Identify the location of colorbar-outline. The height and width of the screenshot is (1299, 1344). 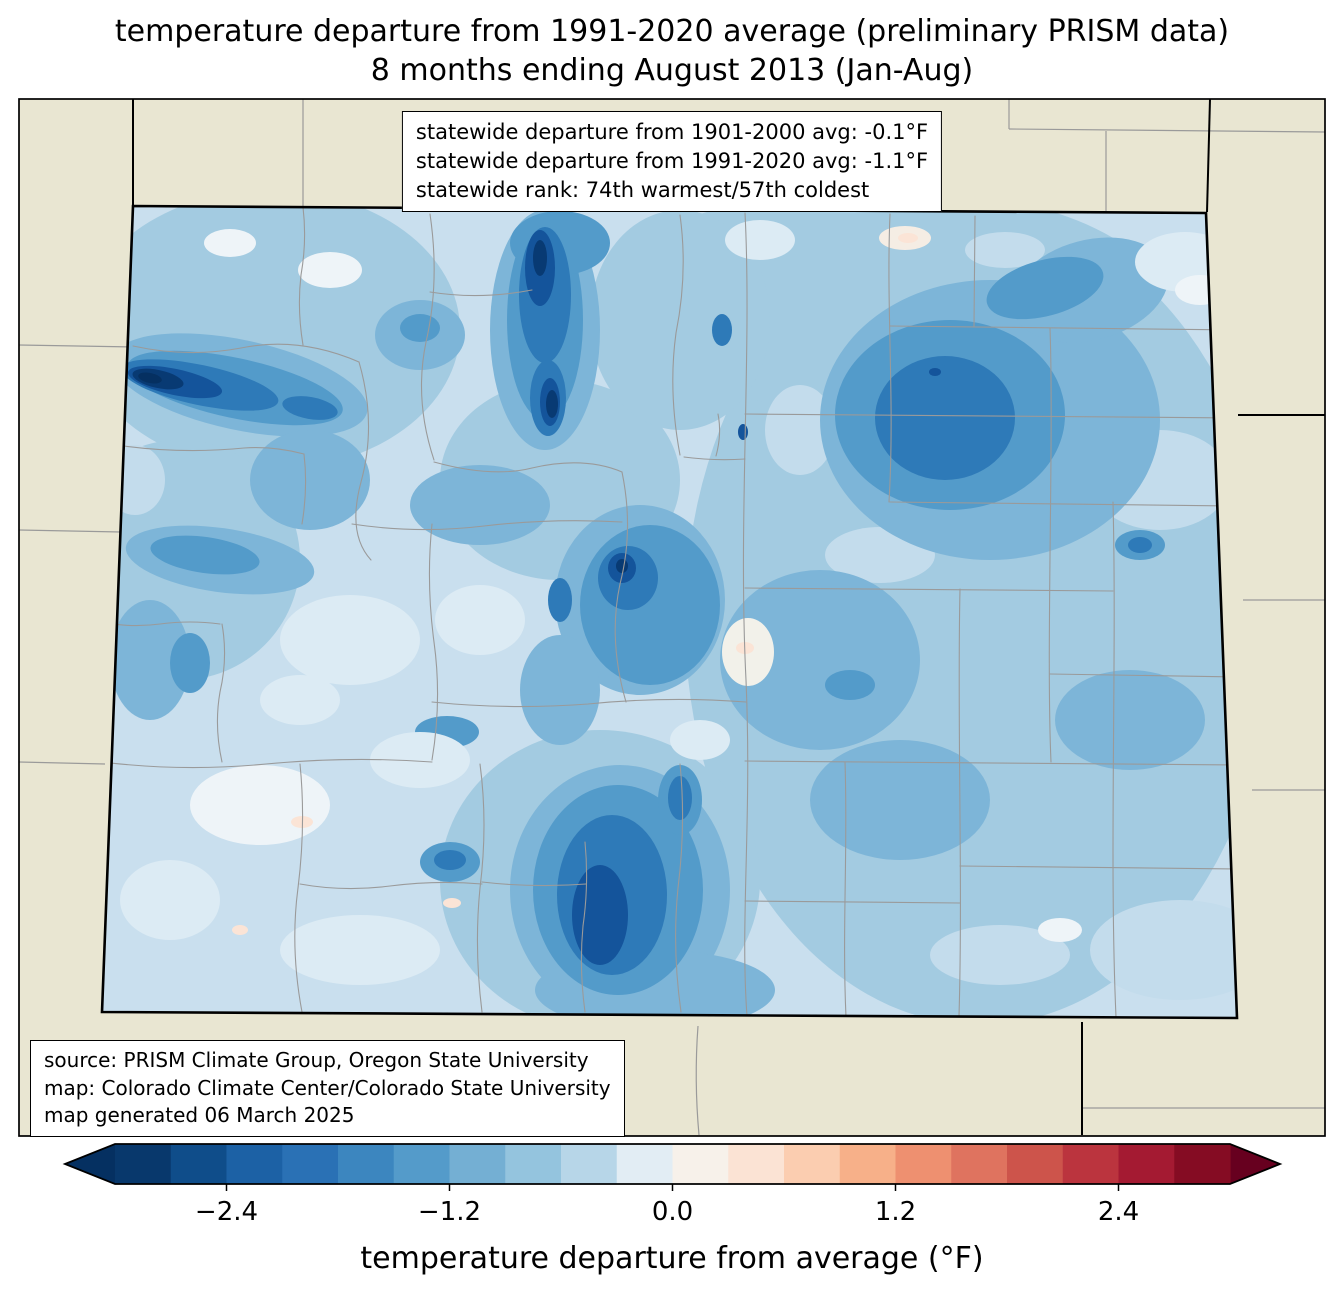
(672, 1164).